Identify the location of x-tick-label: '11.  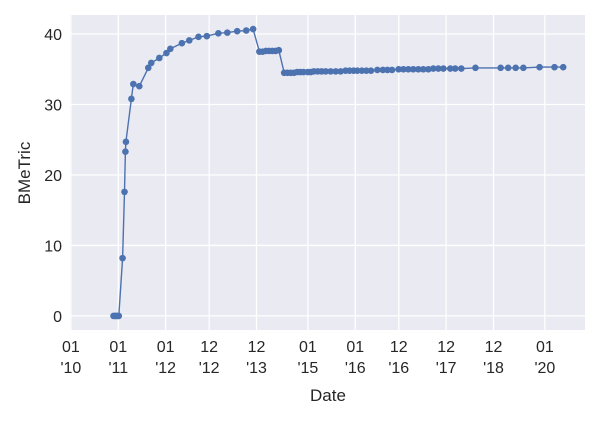
(118, 368).